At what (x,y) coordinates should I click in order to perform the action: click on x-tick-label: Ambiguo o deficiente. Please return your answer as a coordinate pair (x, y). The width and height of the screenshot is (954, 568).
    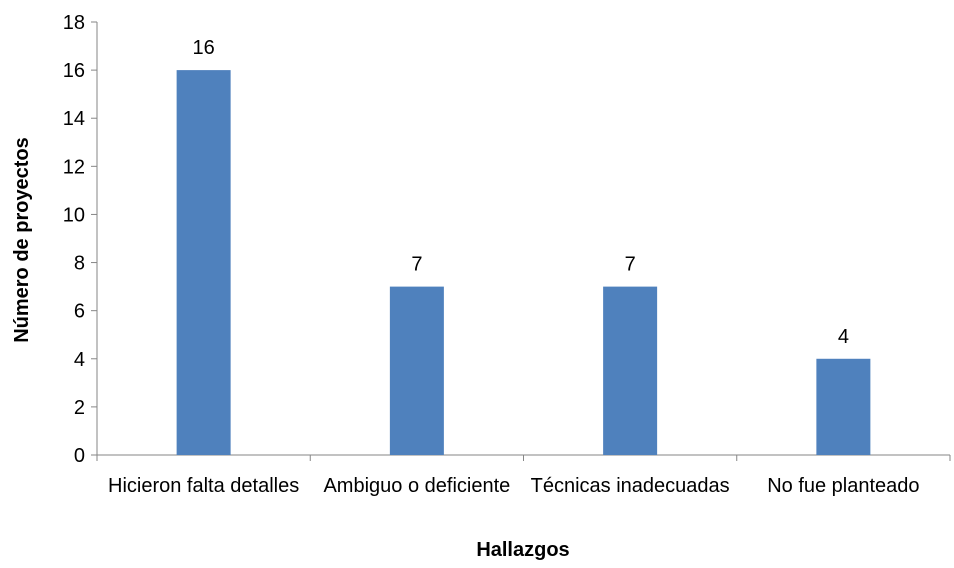
    Looking at the image, I should click on (416, 486).